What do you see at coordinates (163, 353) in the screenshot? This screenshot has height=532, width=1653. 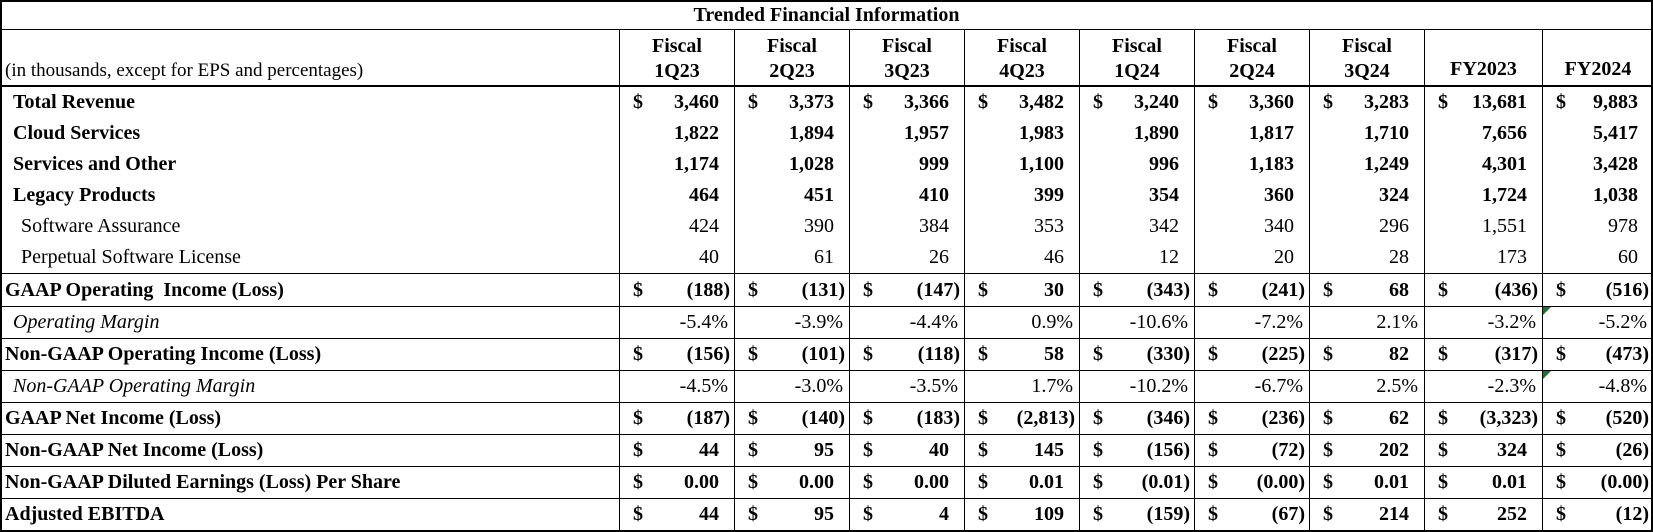 I see `row-label: Non-GAAP Operating Income (Loss)` at bounding box center [163, 353].